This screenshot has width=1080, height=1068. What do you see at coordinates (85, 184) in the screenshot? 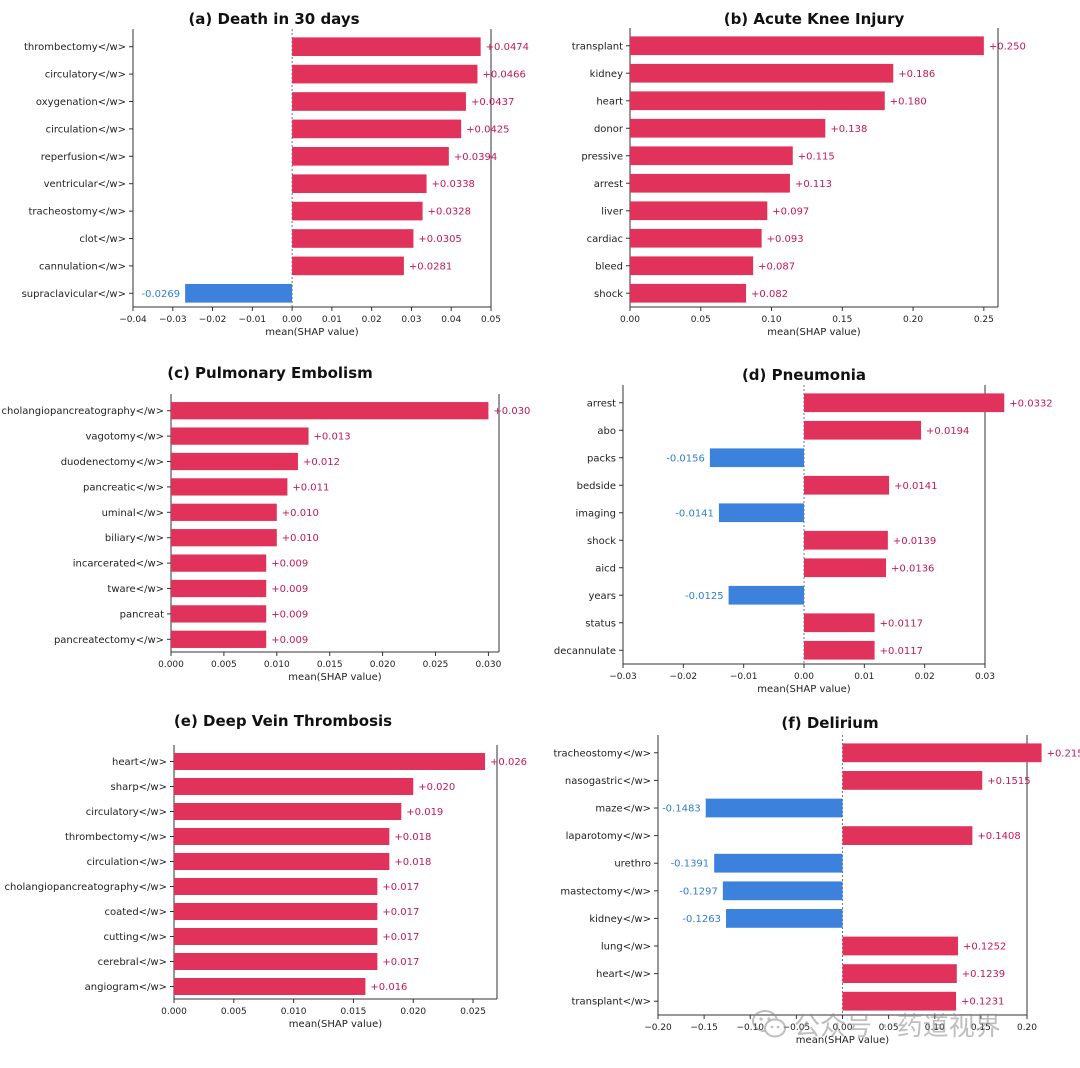
I see `category-label: ventricular</w>` at bounding box center [85, 184].